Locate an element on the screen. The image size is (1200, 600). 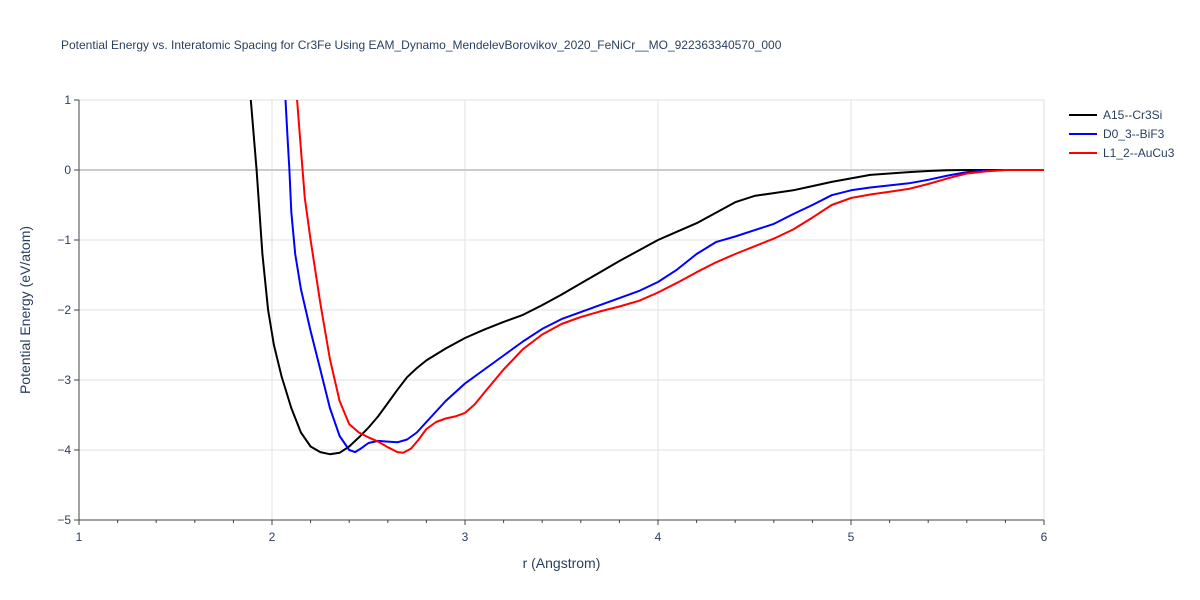
legend-item-label: L1_2--AuCu3 is located at coordinates (1139, 153).